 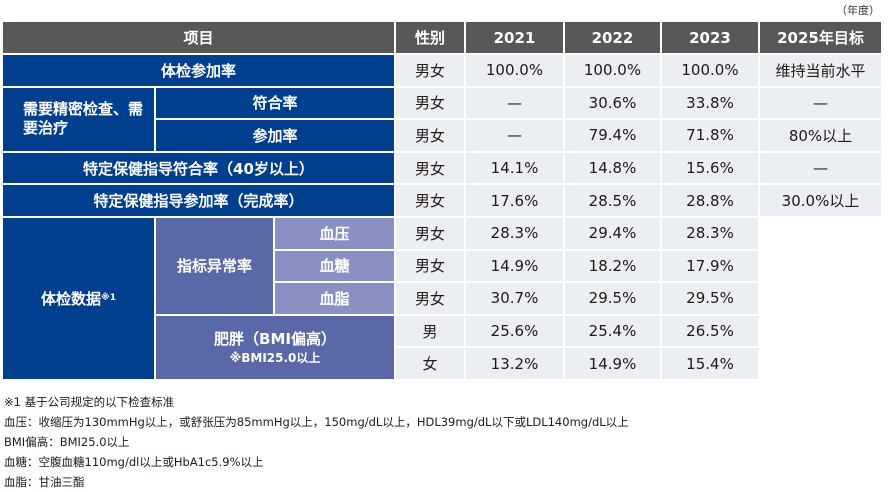 I want to click on row-label-exam-rate: 体检参加率, so click(x=198, y=70).